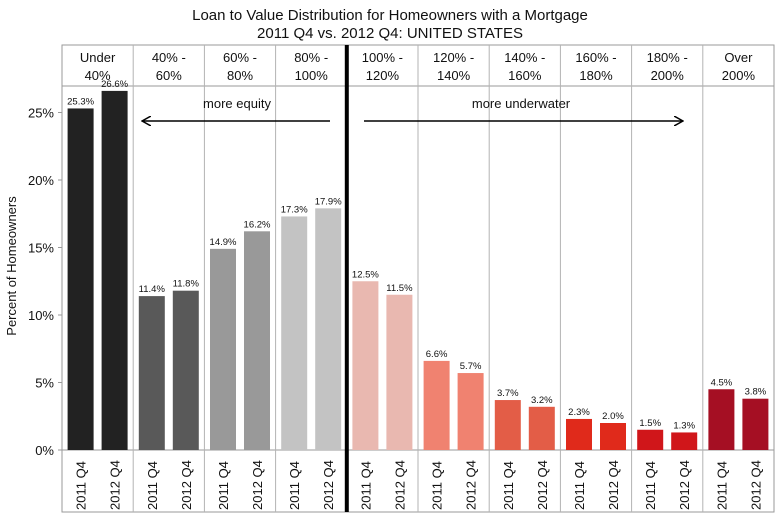 The width and height of the screenshot is (780, 523). What do you see at coordinates (240, 57) in the screenshot?
I see `group-header-line1: 60% -` at bounding box center [240, 57].